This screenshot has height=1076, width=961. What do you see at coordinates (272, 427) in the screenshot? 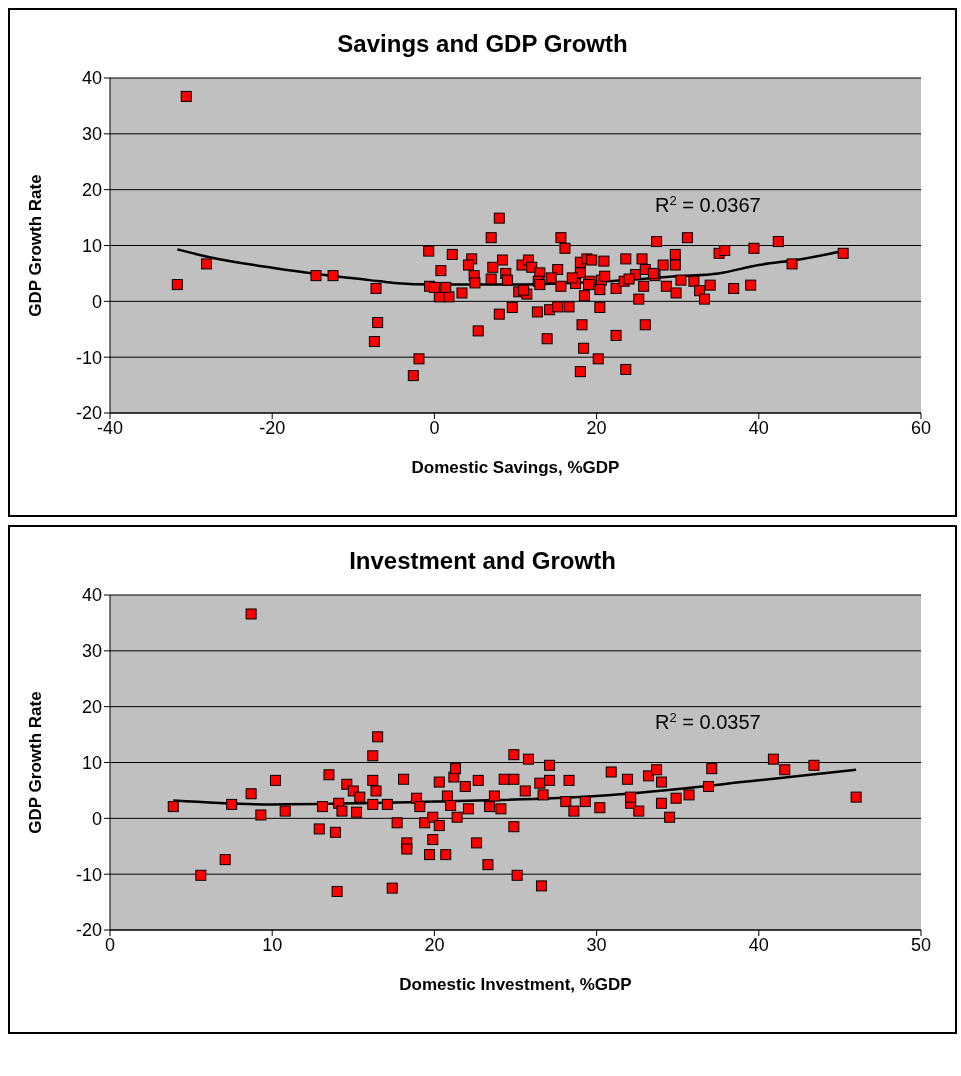
I see `x-tick-label: -20` at bounding box center [272, 427].